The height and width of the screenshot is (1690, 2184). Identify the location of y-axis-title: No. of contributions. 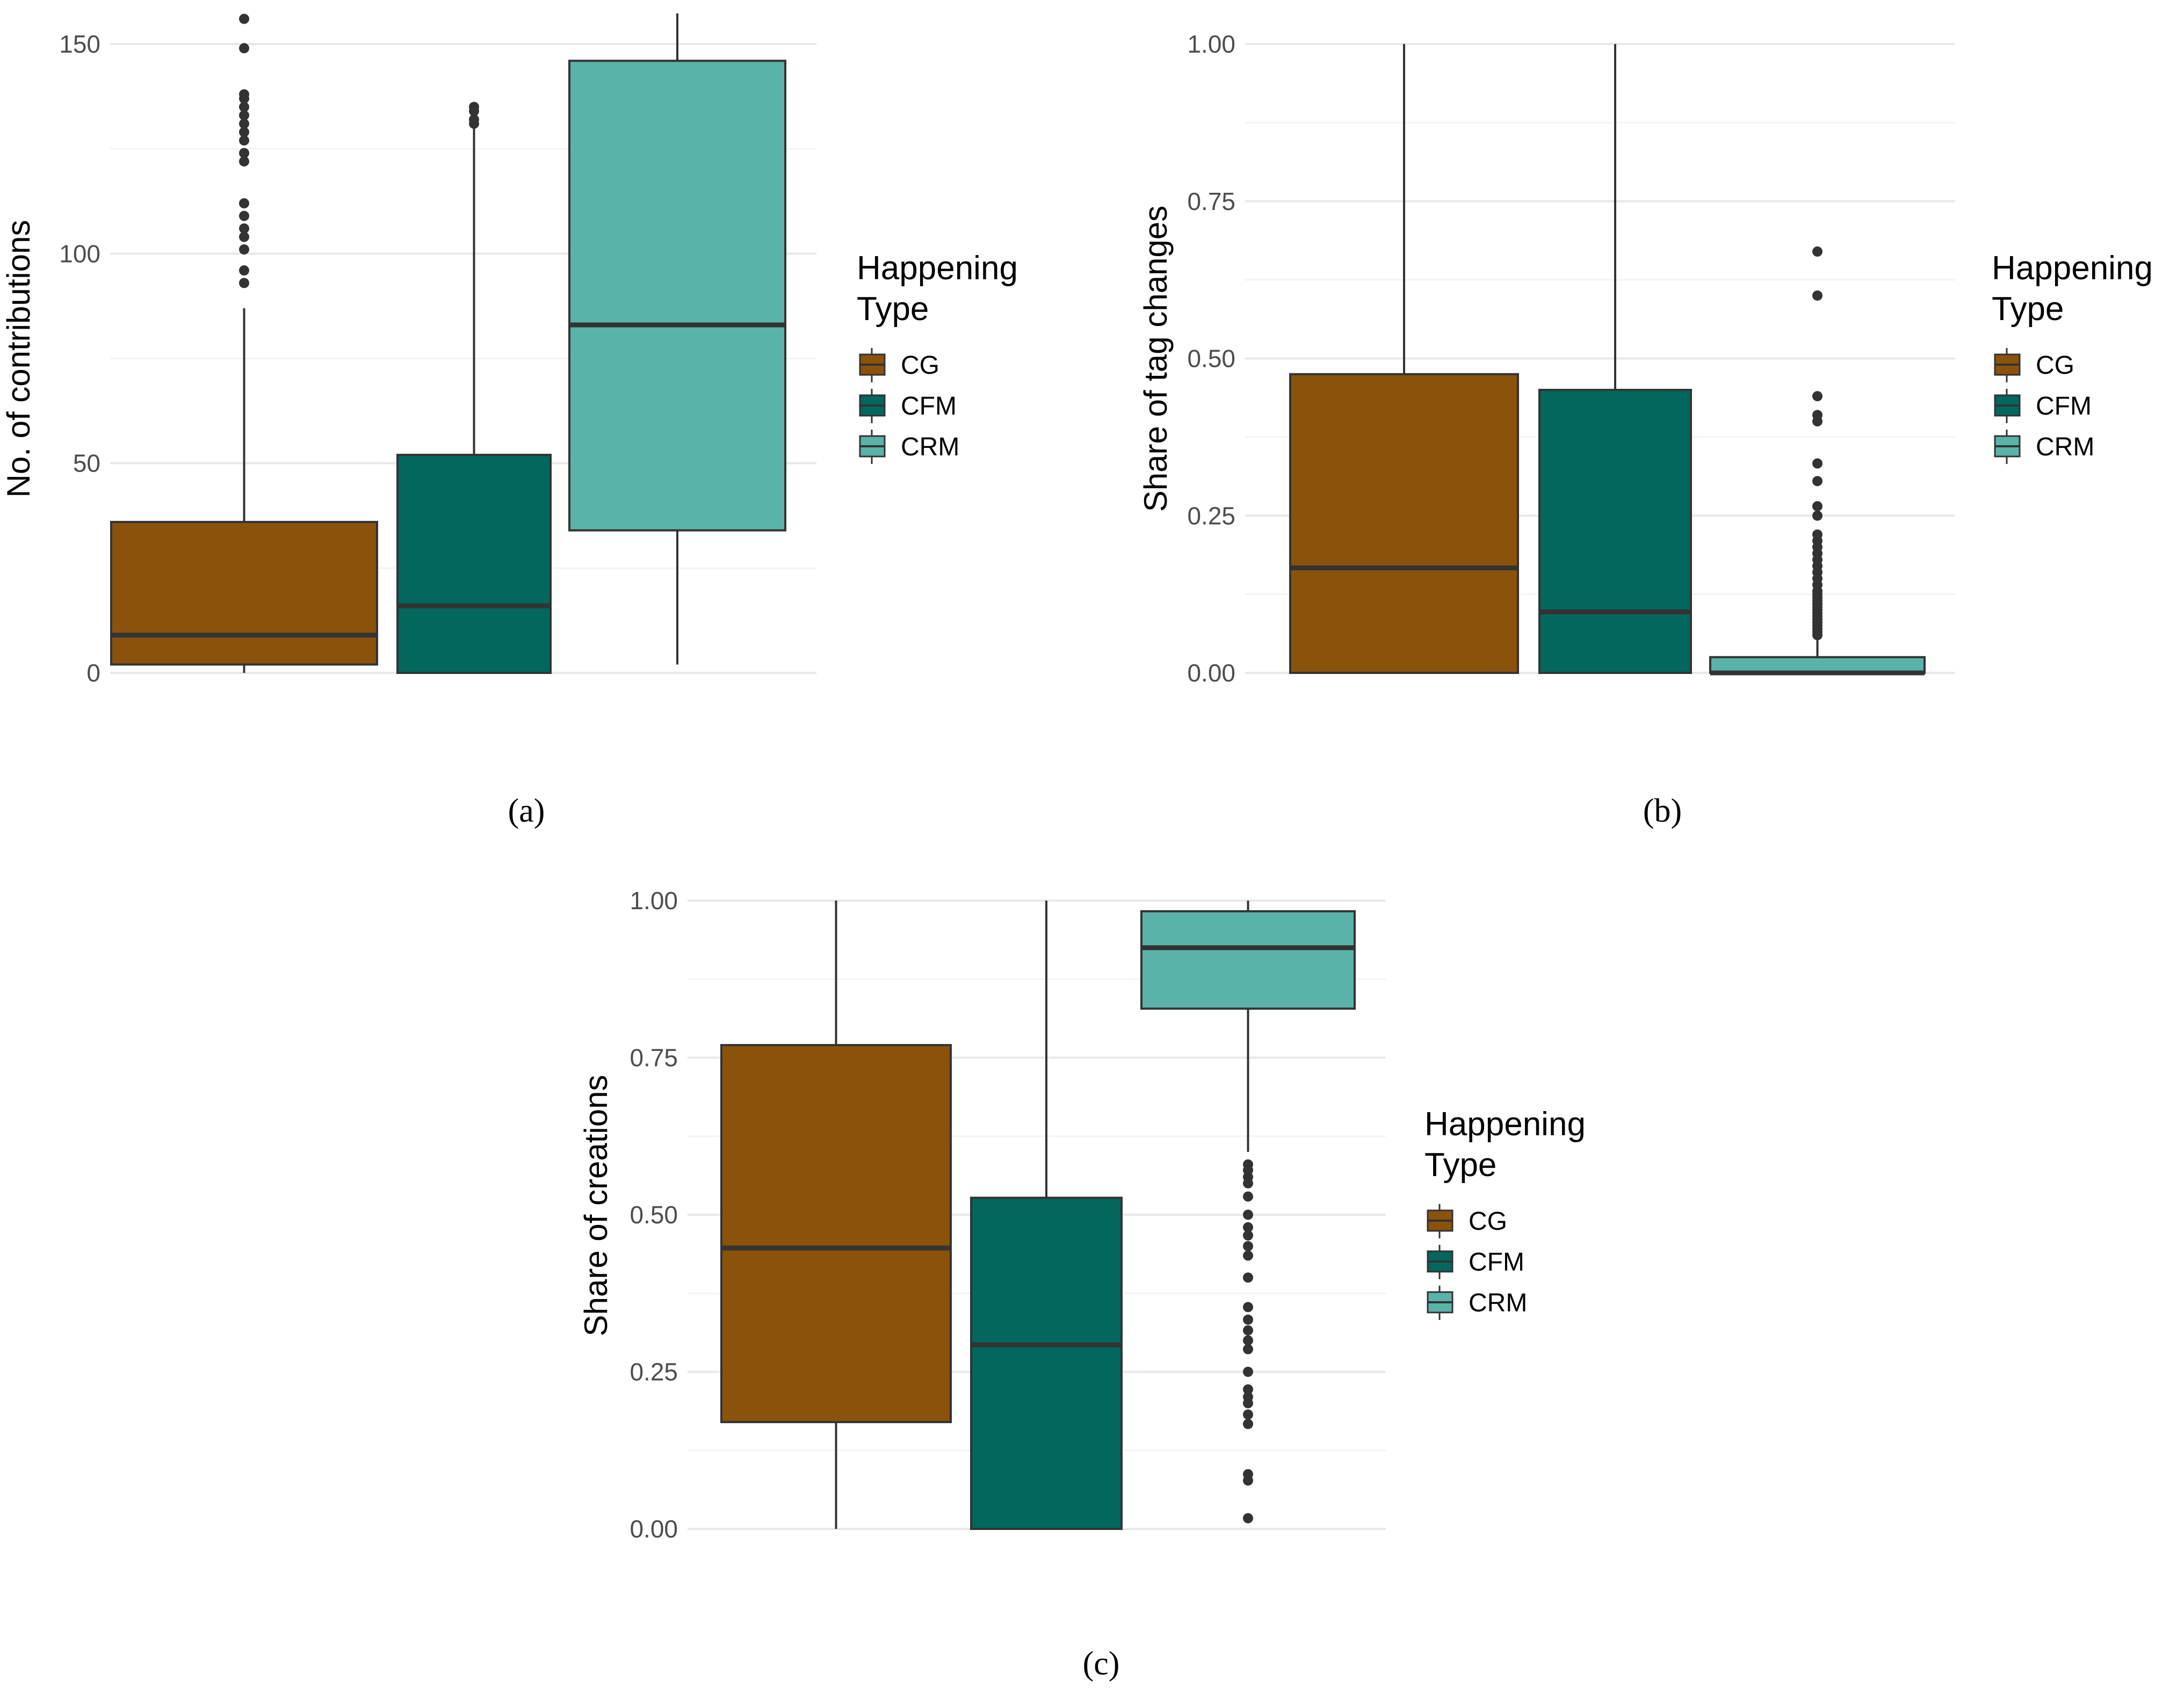
(19, 359).